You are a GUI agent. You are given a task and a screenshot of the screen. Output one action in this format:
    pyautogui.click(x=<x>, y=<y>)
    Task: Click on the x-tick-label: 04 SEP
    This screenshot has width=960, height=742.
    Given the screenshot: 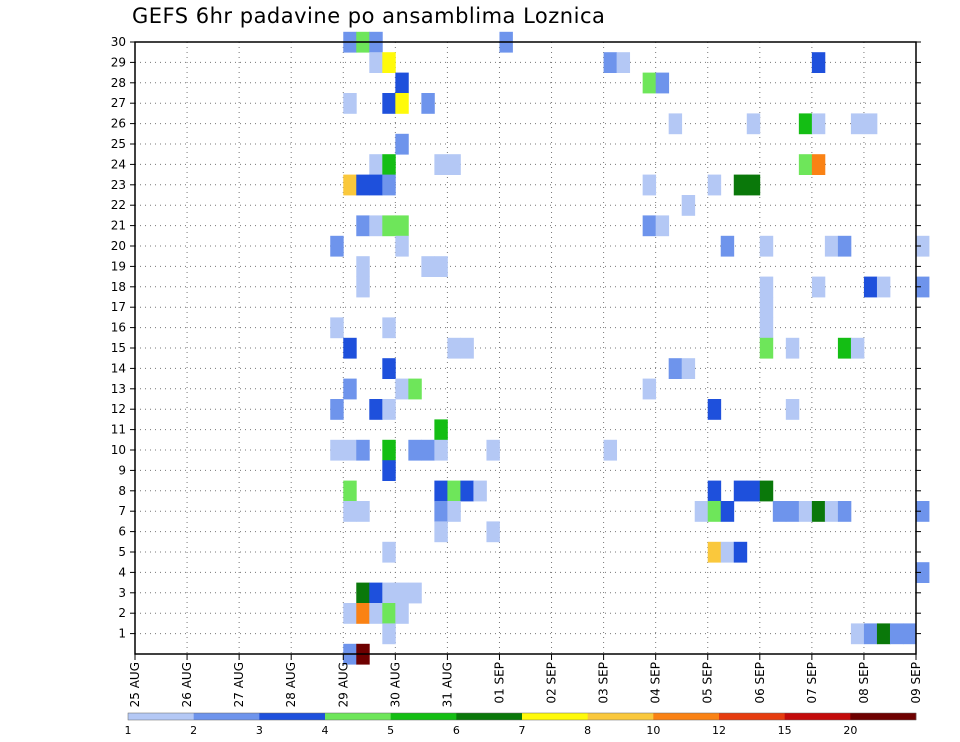 What is the action you would take?
    pyautogui.click(x=656, y=683)
    